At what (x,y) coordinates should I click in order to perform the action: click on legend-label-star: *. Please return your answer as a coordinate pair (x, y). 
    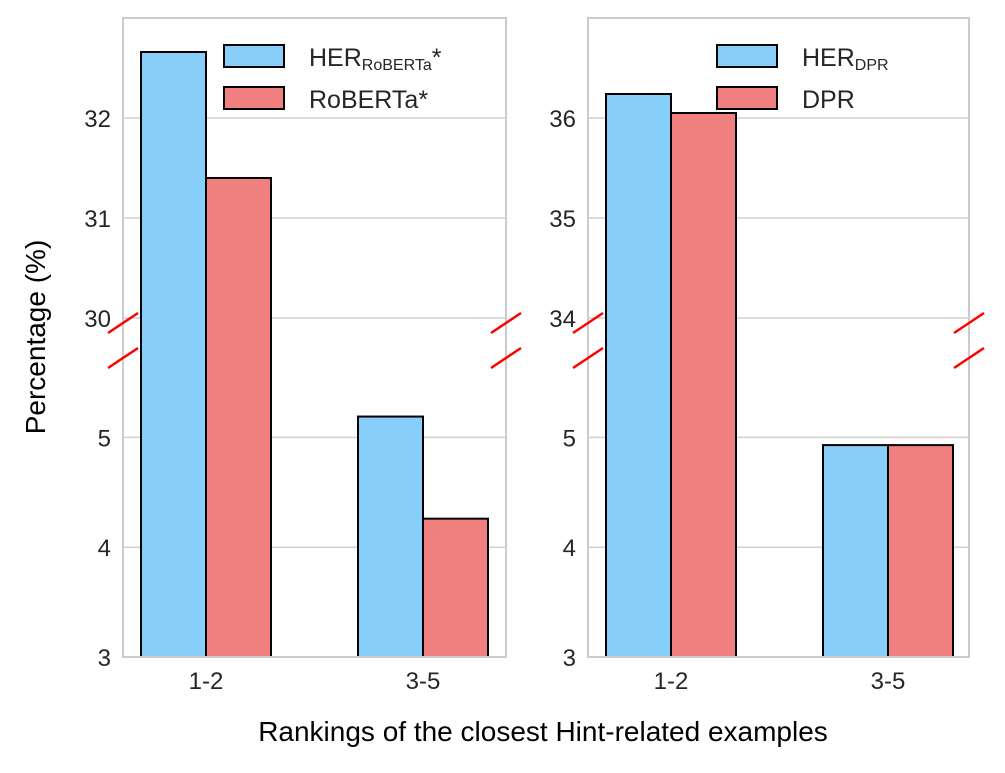
    Looking at the image, I should click on (437, 58).